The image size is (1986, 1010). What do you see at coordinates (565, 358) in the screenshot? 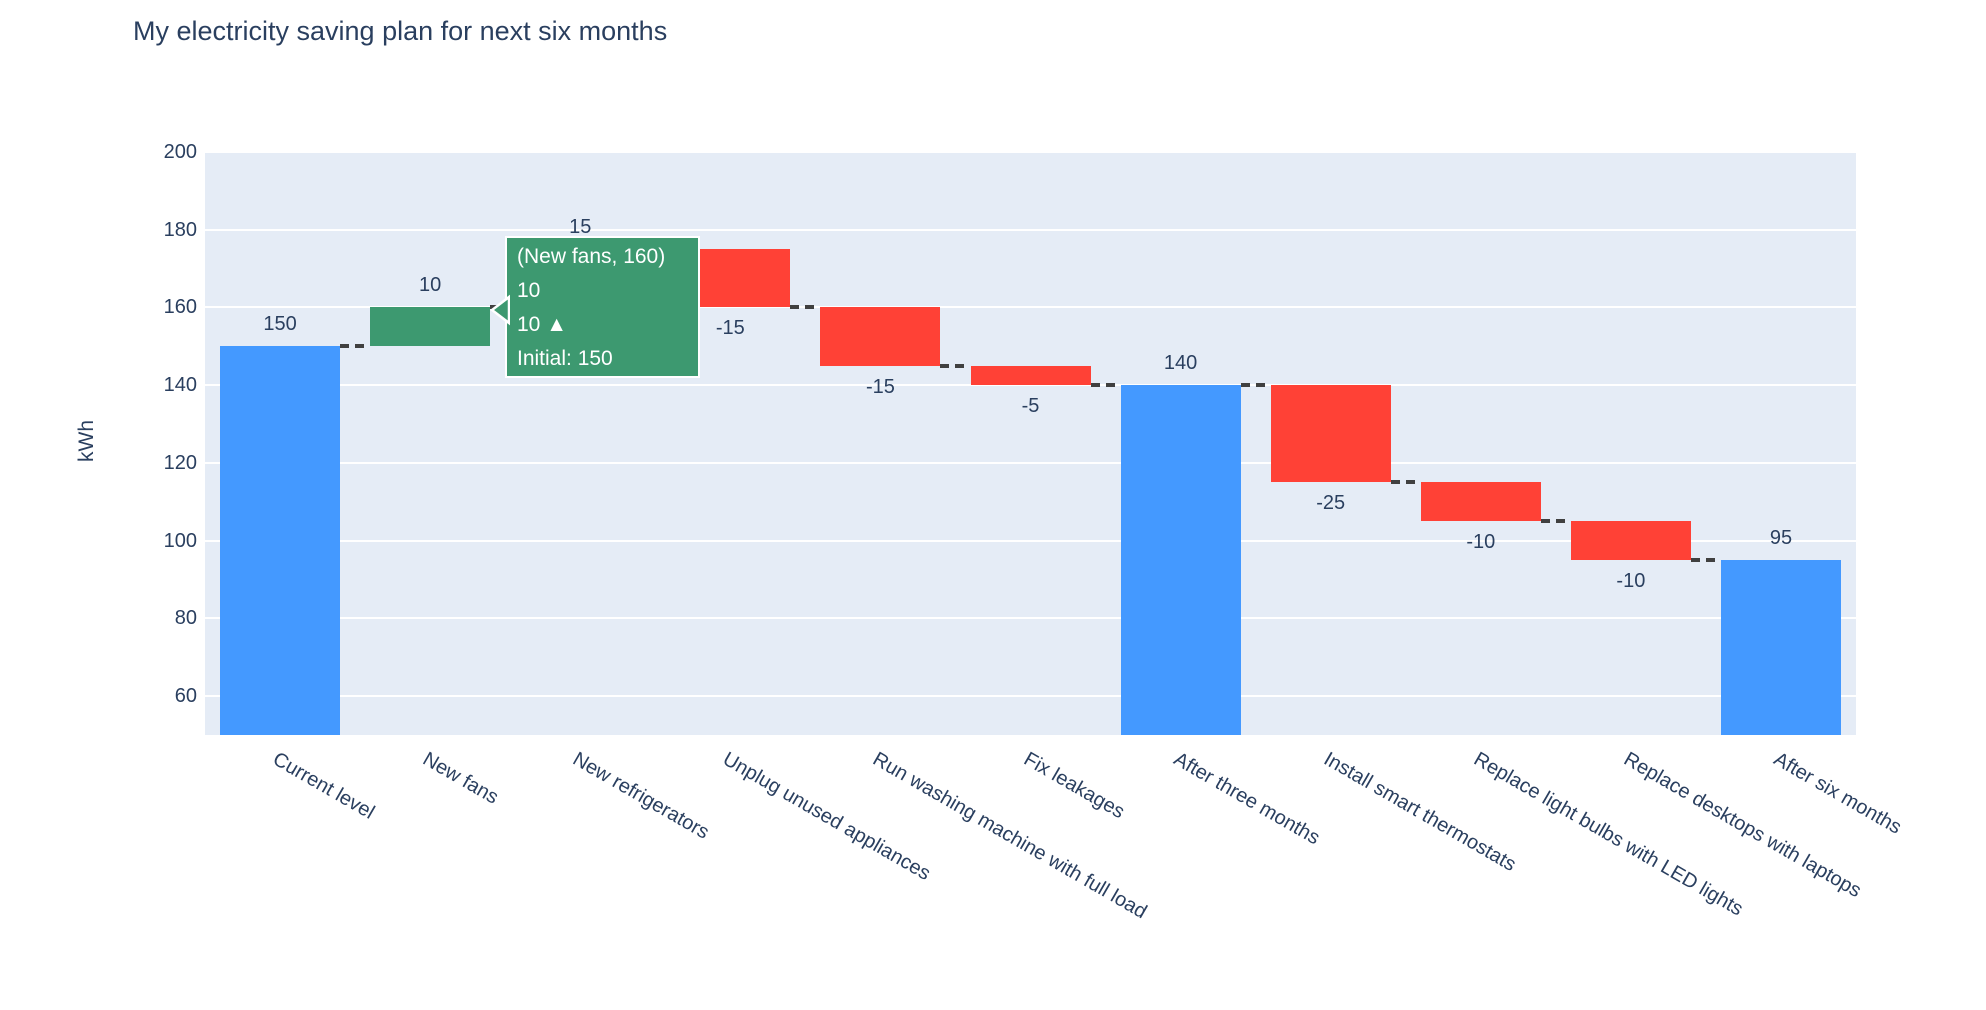
I see `tooltip-initial: Initial: 150` at bounding box center [565, 358].